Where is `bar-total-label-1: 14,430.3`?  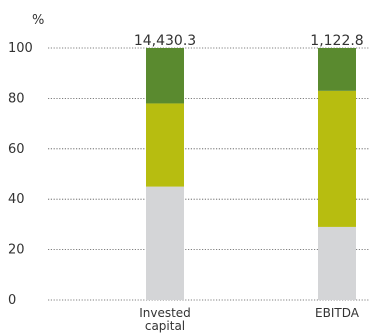 bar-total-label-1: 14,430.3 is located at coordinates (165, 41).